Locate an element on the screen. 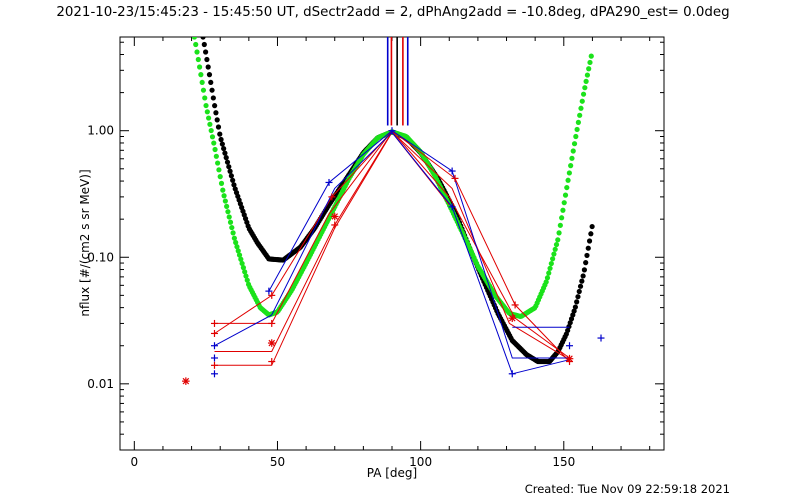 The width and height of the screenshot is (800, 500). x-tick-label: 50 is located at coordinates (277, 462).